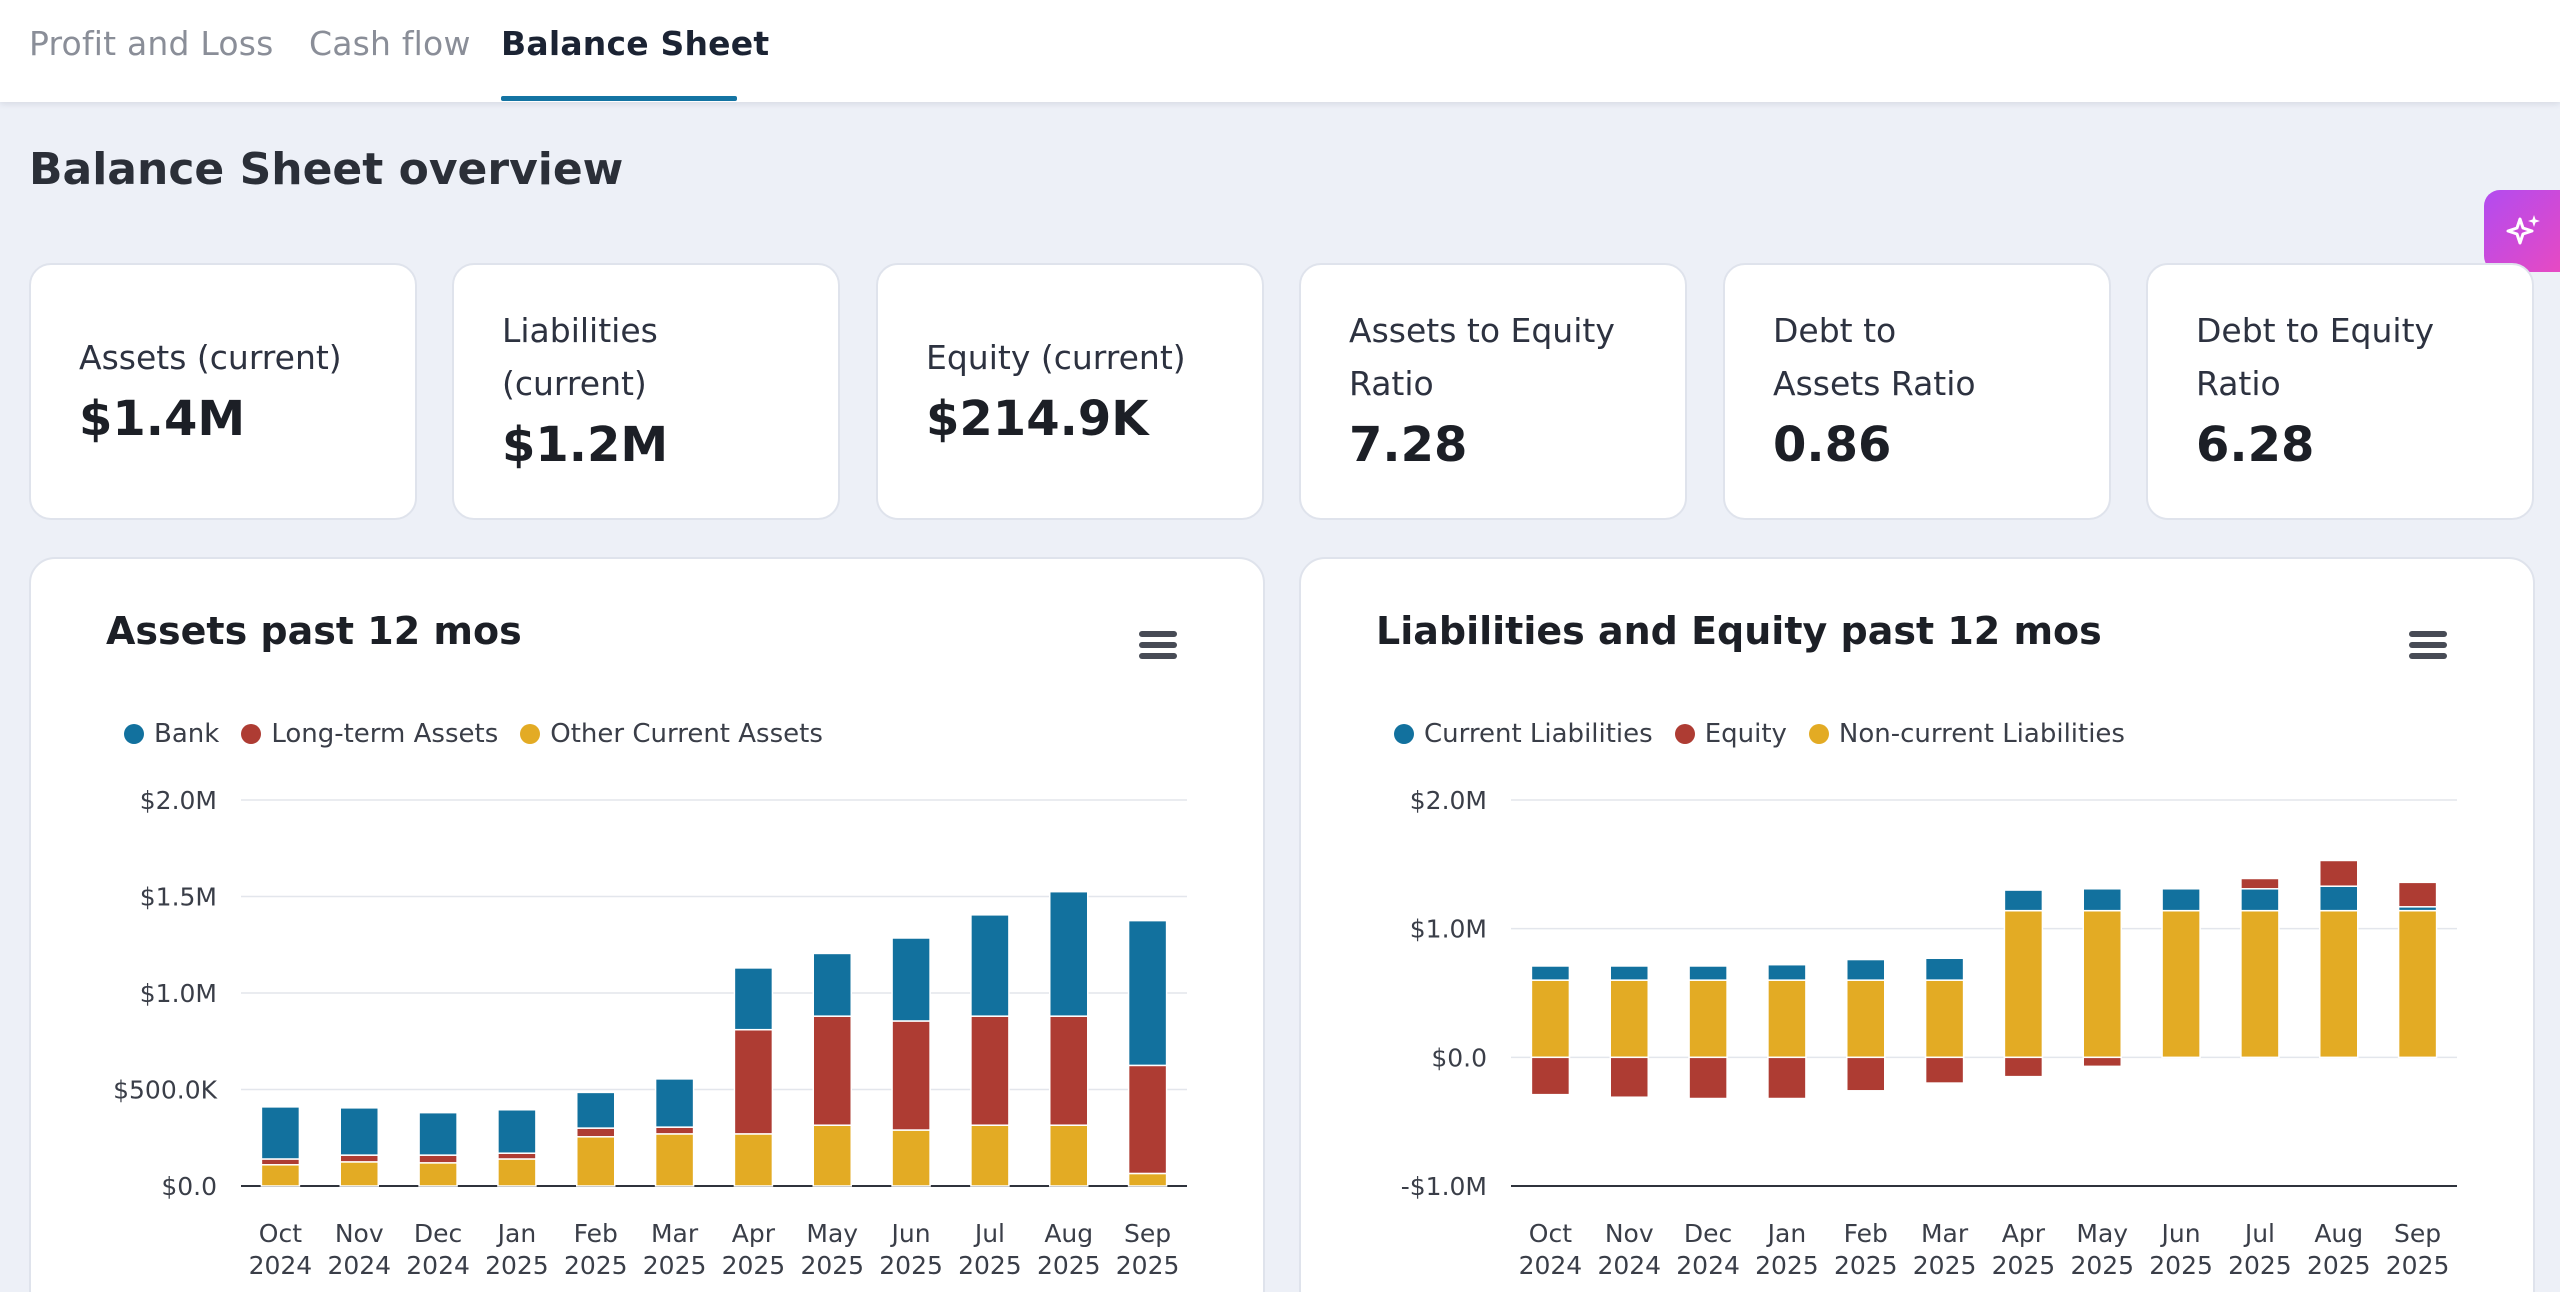 The height and width of the screenshot is (1292, 2560). I want to click on x-tick-month: Nov, so click(1629, 1233).